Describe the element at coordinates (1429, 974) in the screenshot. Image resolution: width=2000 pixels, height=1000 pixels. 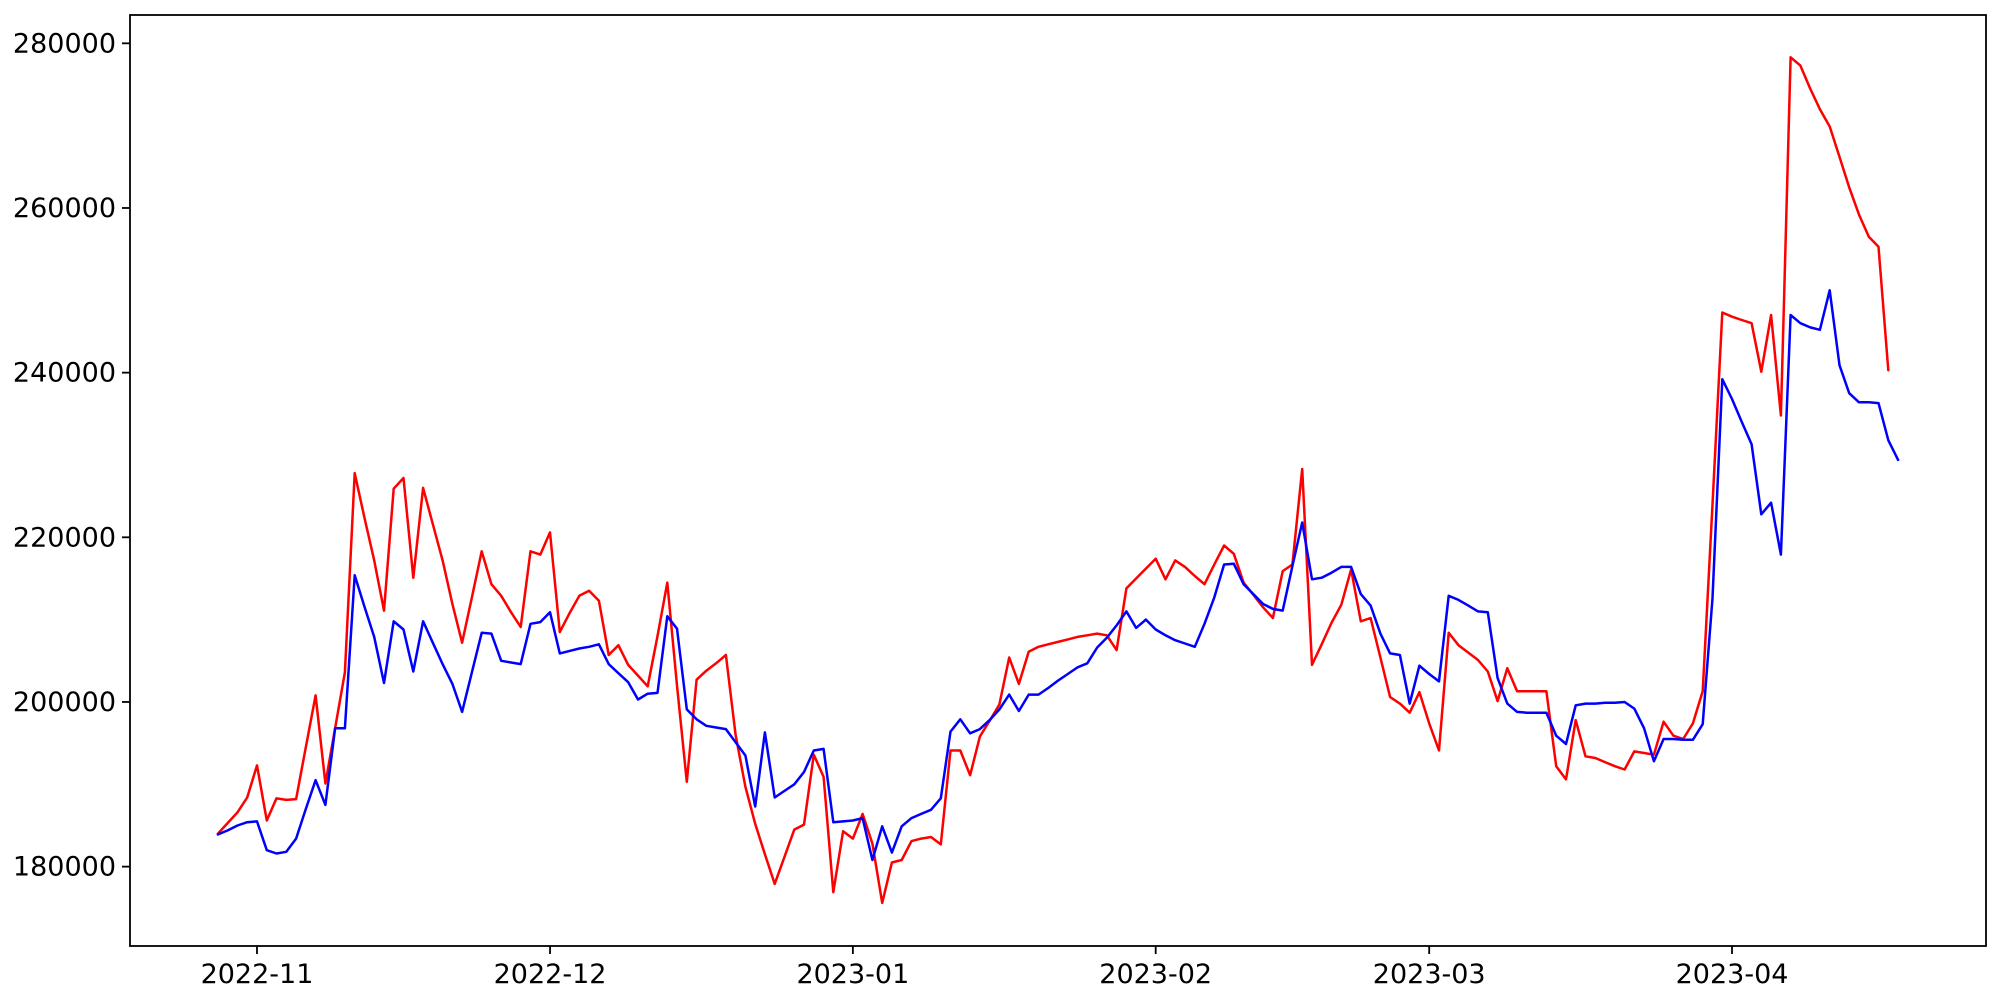
I see `x-tick-label: 2023-03` at that location.